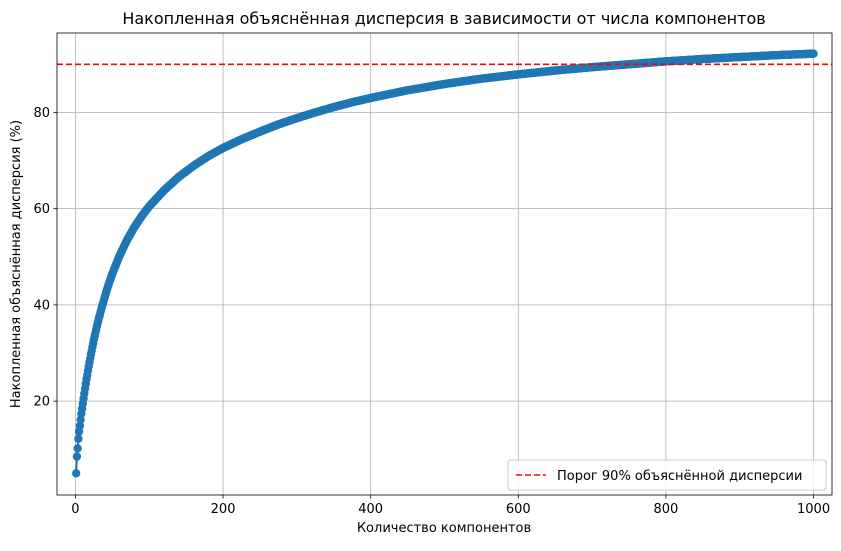 The image size is (841, 551). Describe the element at coordinates (666, 509) in the screenshot. I see `x-tick-label: 800` at that location.